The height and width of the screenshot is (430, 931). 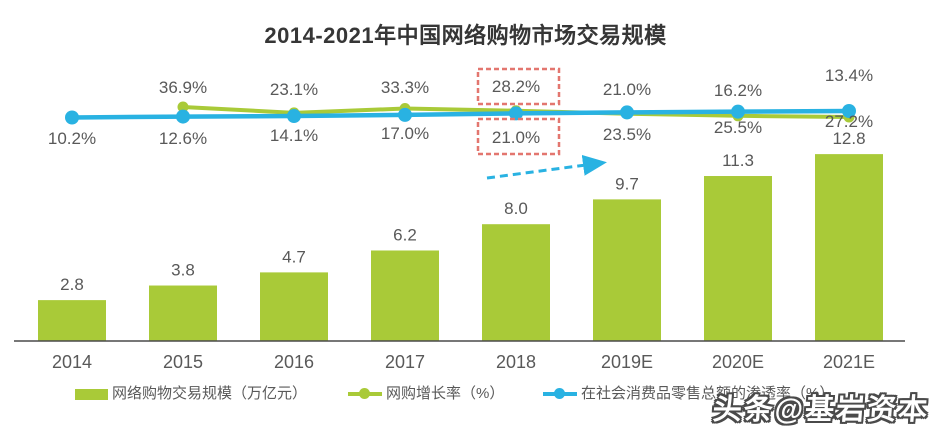 What do you see at coordinates (516, 113) in the screenshot?
I see `penetration-point-2018` at bounding box center [516, 113].